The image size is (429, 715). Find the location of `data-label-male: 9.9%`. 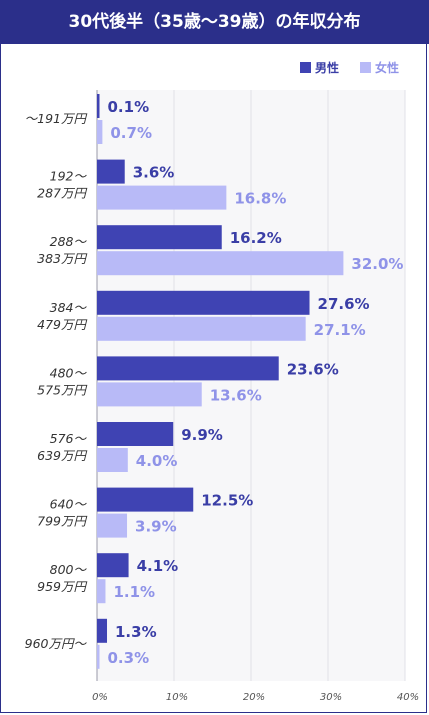

data-label-male: 9.9% is located at coordinates (202, 435).